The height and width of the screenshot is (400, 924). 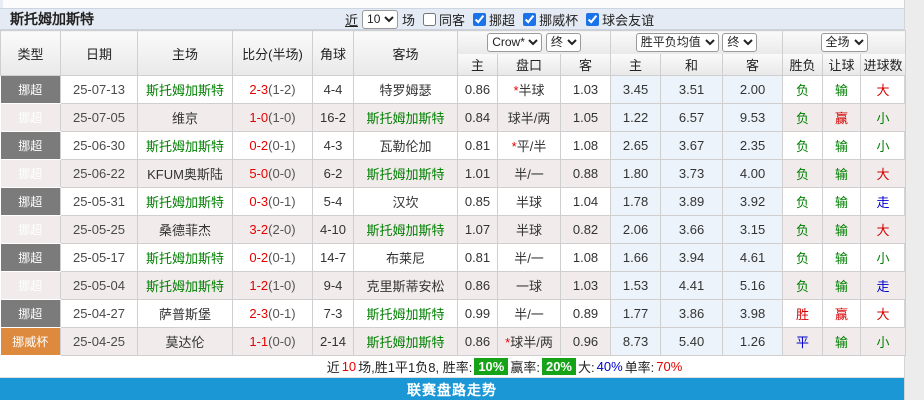 What do you see at coordinates (609, 366) in the screenshot?
I see `big-rate-value: 40%` at bounding box center [609, 366].